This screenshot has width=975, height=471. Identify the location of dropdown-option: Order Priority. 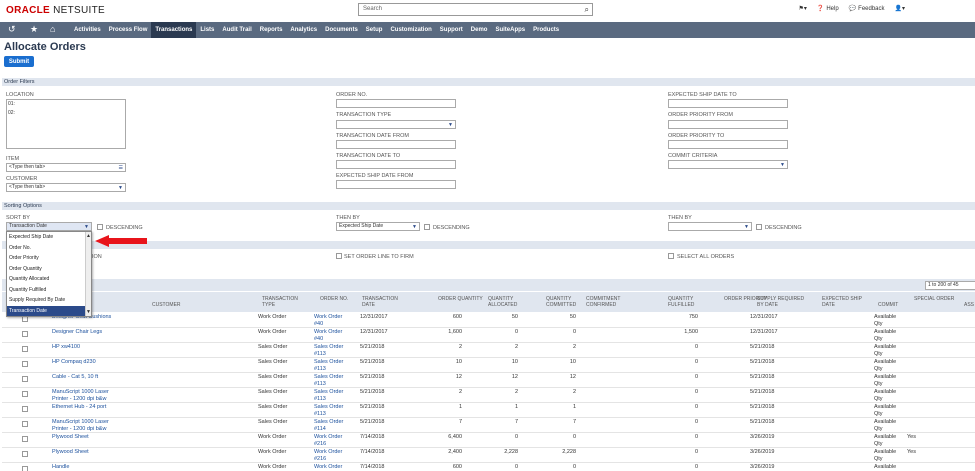
(24, 258).